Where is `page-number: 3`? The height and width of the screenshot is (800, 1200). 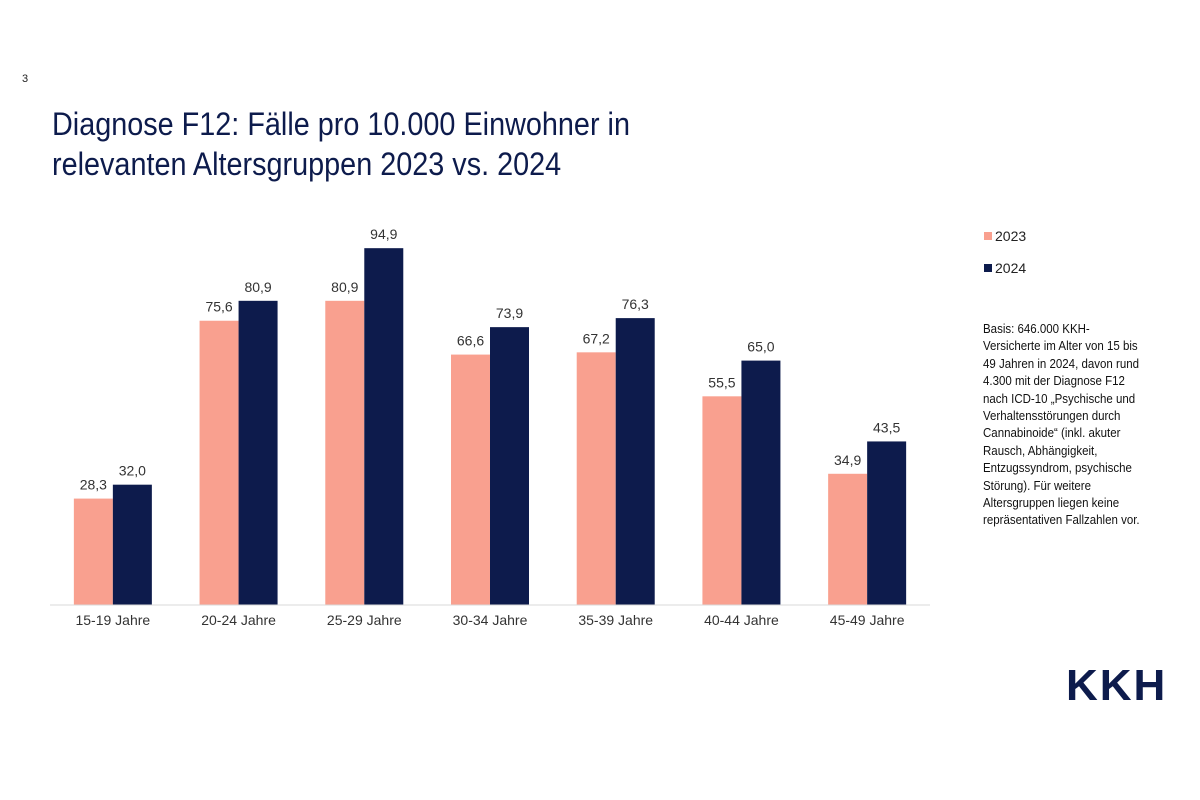
page-number: 3 is located at coordinates (25, 79).